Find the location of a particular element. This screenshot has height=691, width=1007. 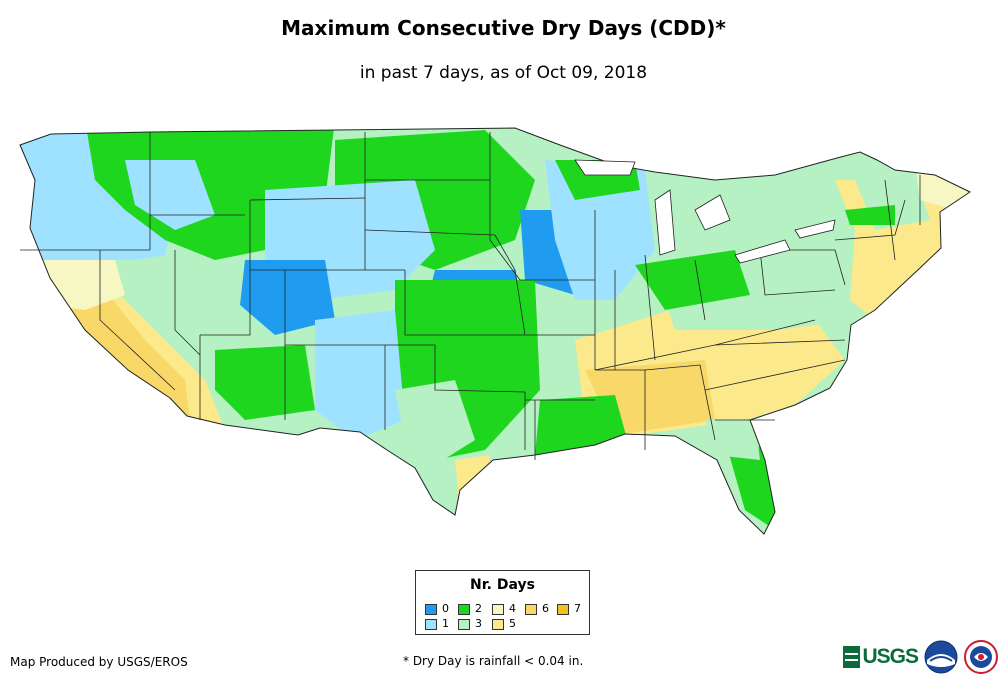

legend-item-3: 3 is located at coordinates (470, 624).